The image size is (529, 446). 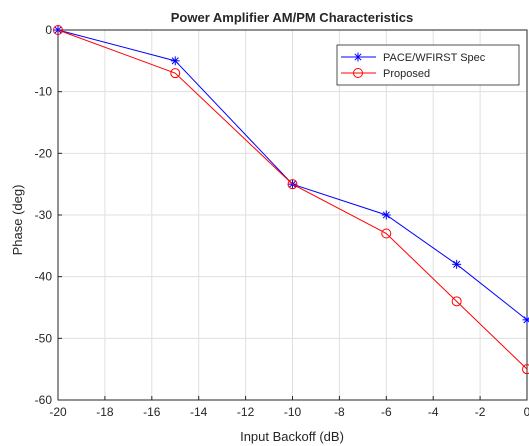 What do you see at coordinates (386, 412) in the screenshot?
I see `x-tick-label: -6` at bounding box center [386, 412].